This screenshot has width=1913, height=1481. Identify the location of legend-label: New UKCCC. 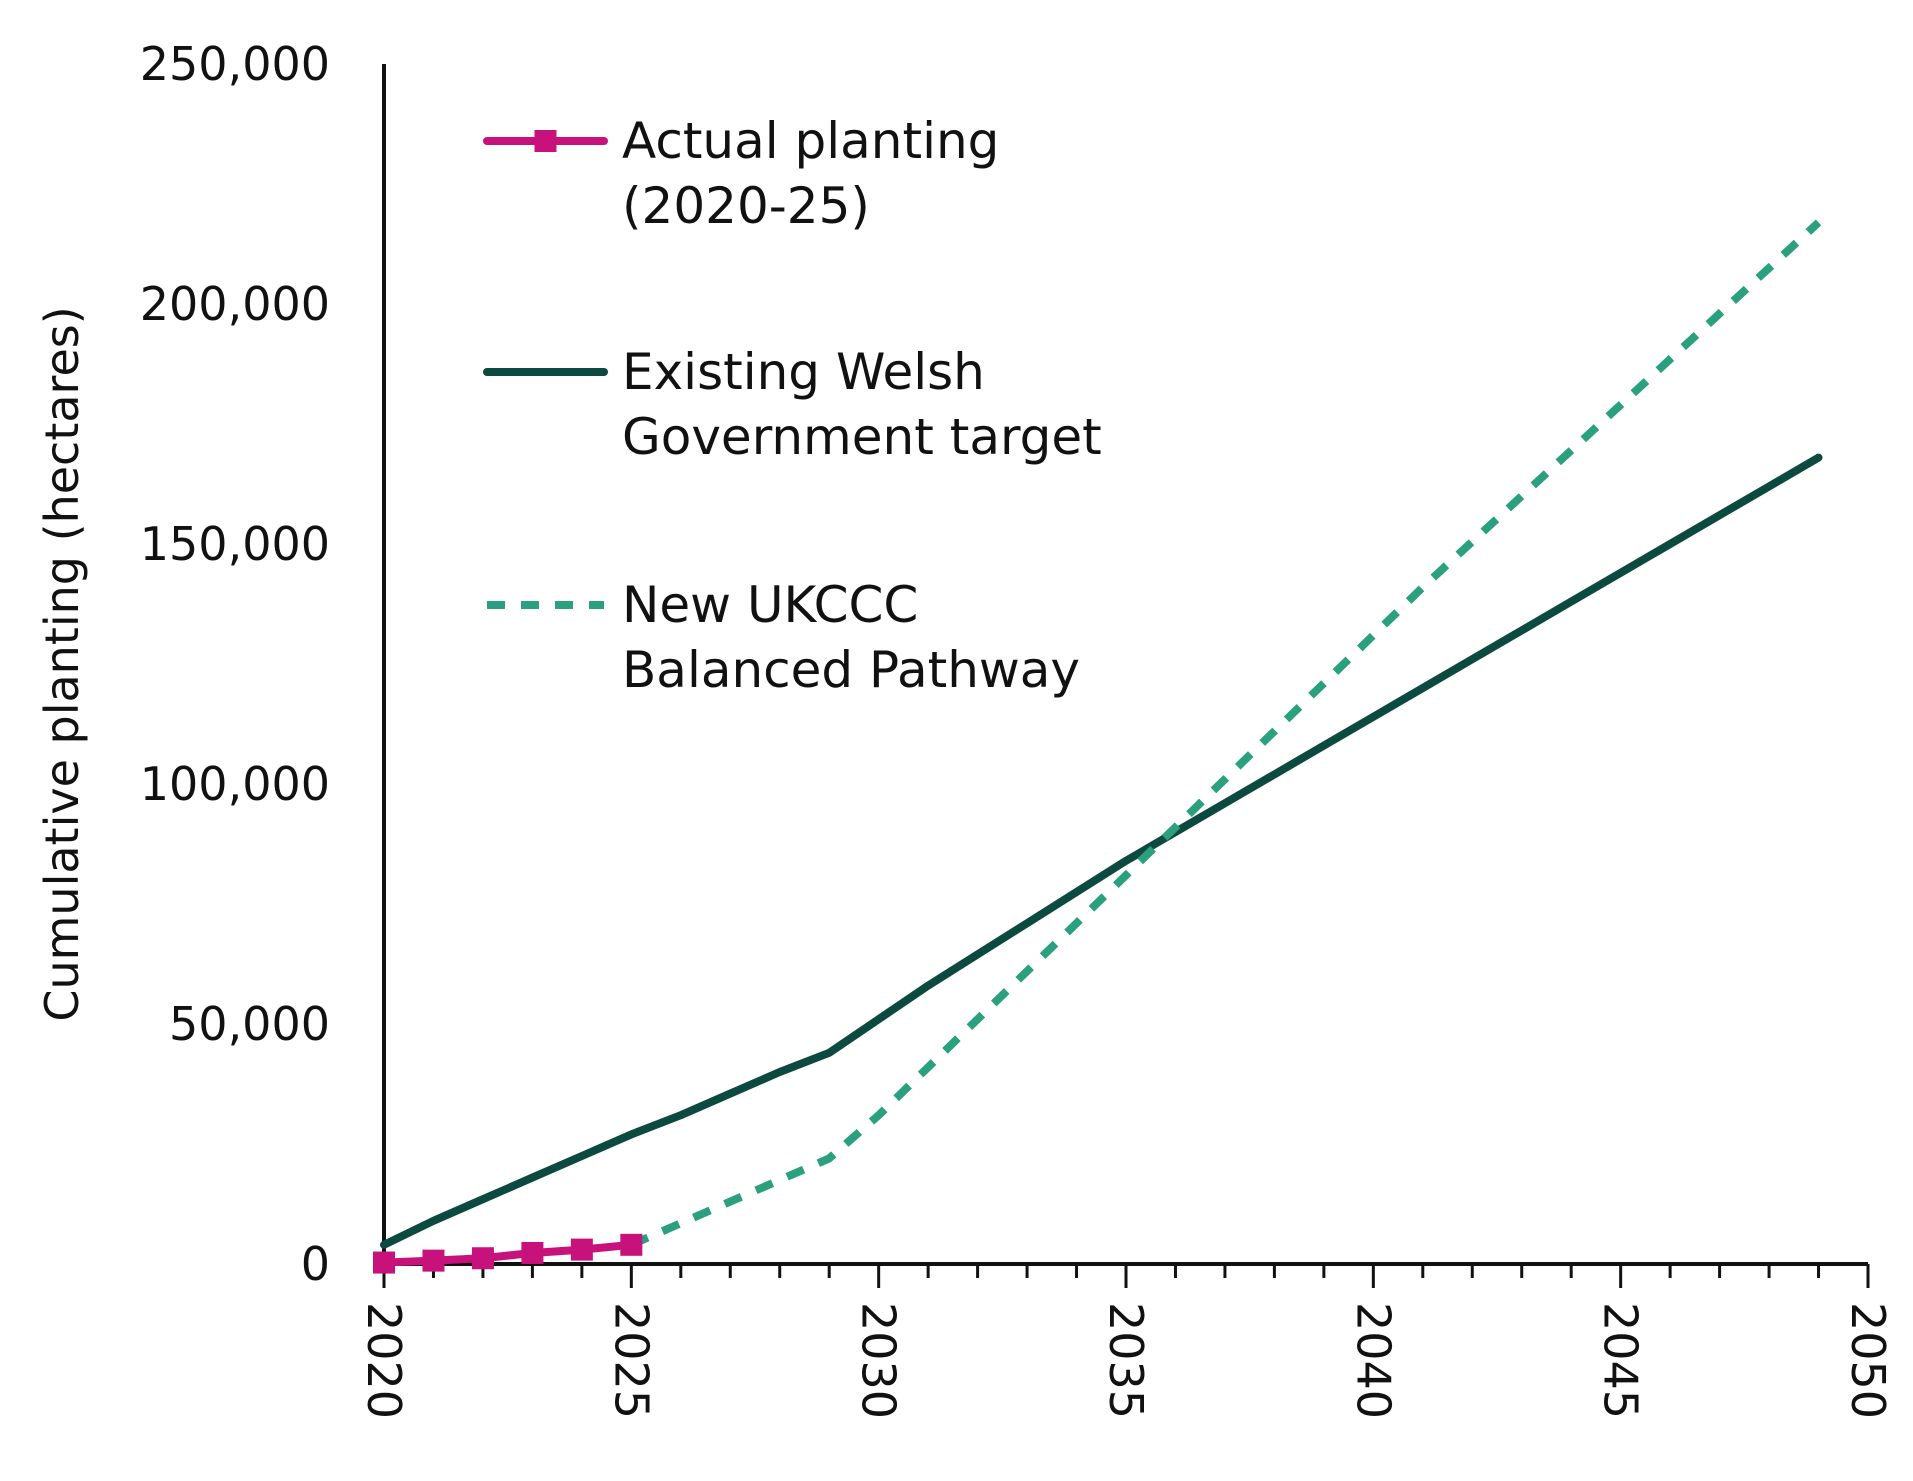
(770, 605).